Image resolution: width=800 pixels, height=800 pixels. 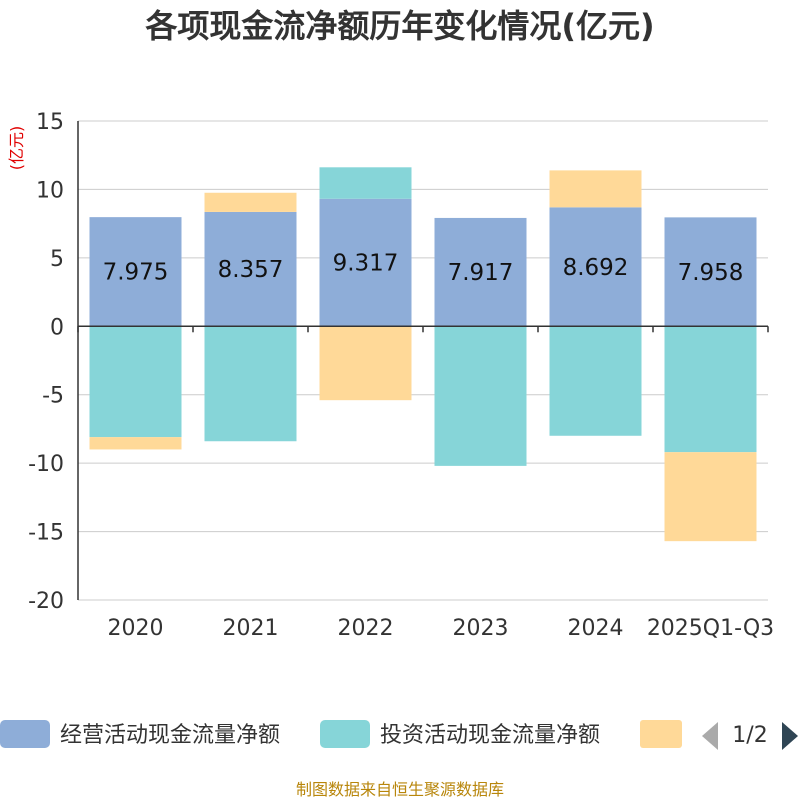 What do you see at coordinates (46, 601) in the screenshot?
I see `y-tick-label: -20` at bounding box center [46, 601].